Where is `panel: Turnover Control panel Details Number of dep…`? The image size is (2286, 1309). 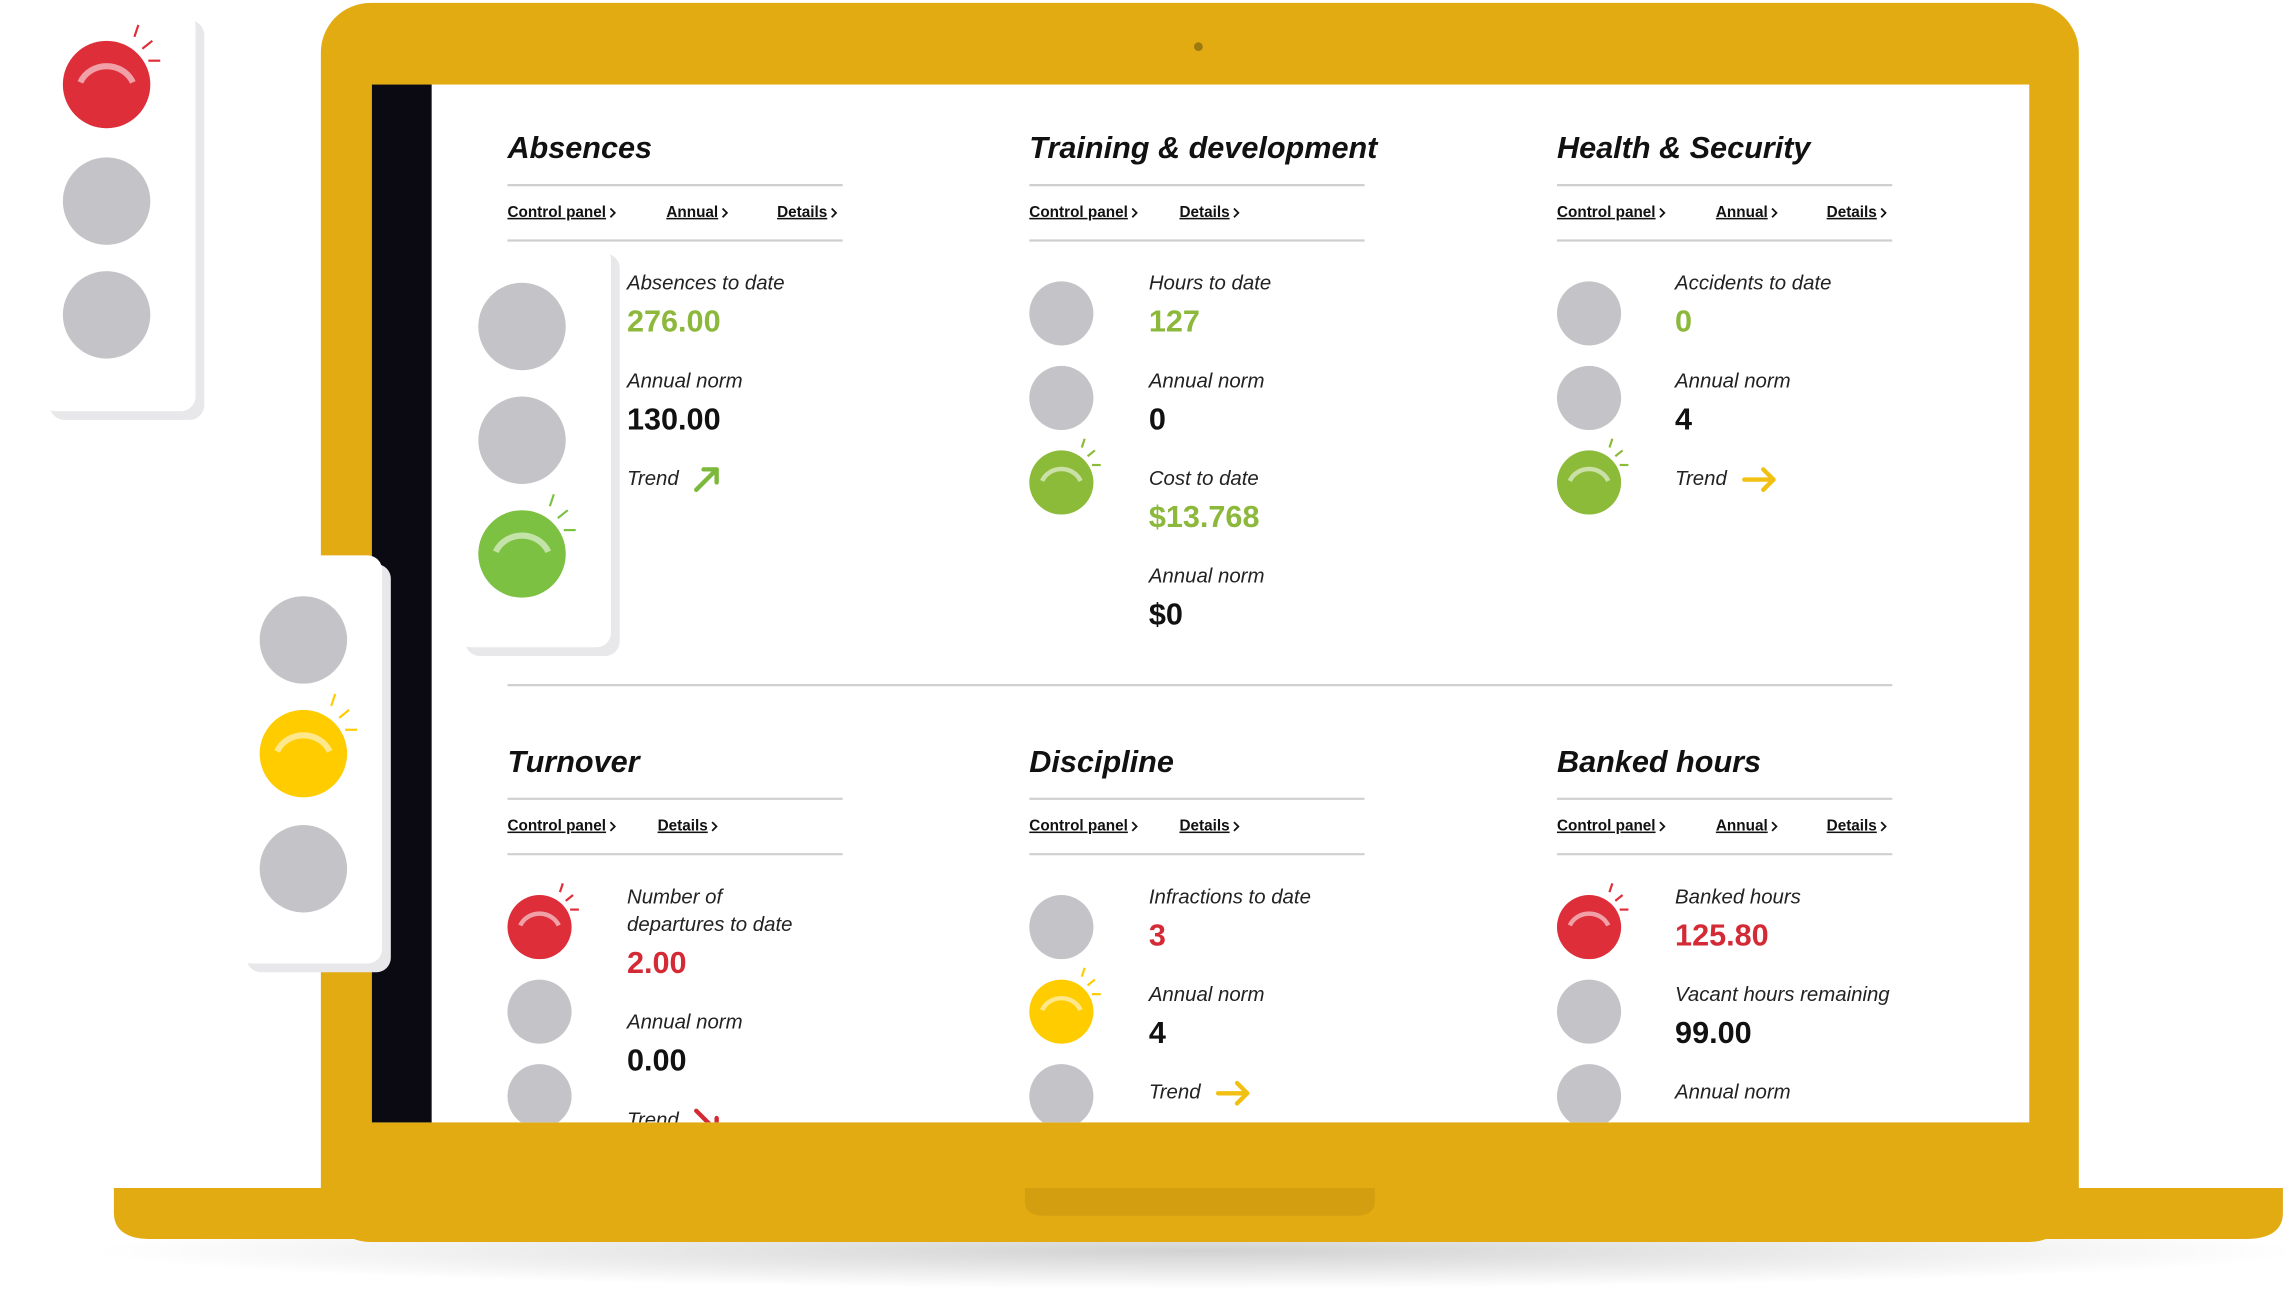
panel: Turnover Control panel Details Number of dep… is located at coordinates (675, 938).